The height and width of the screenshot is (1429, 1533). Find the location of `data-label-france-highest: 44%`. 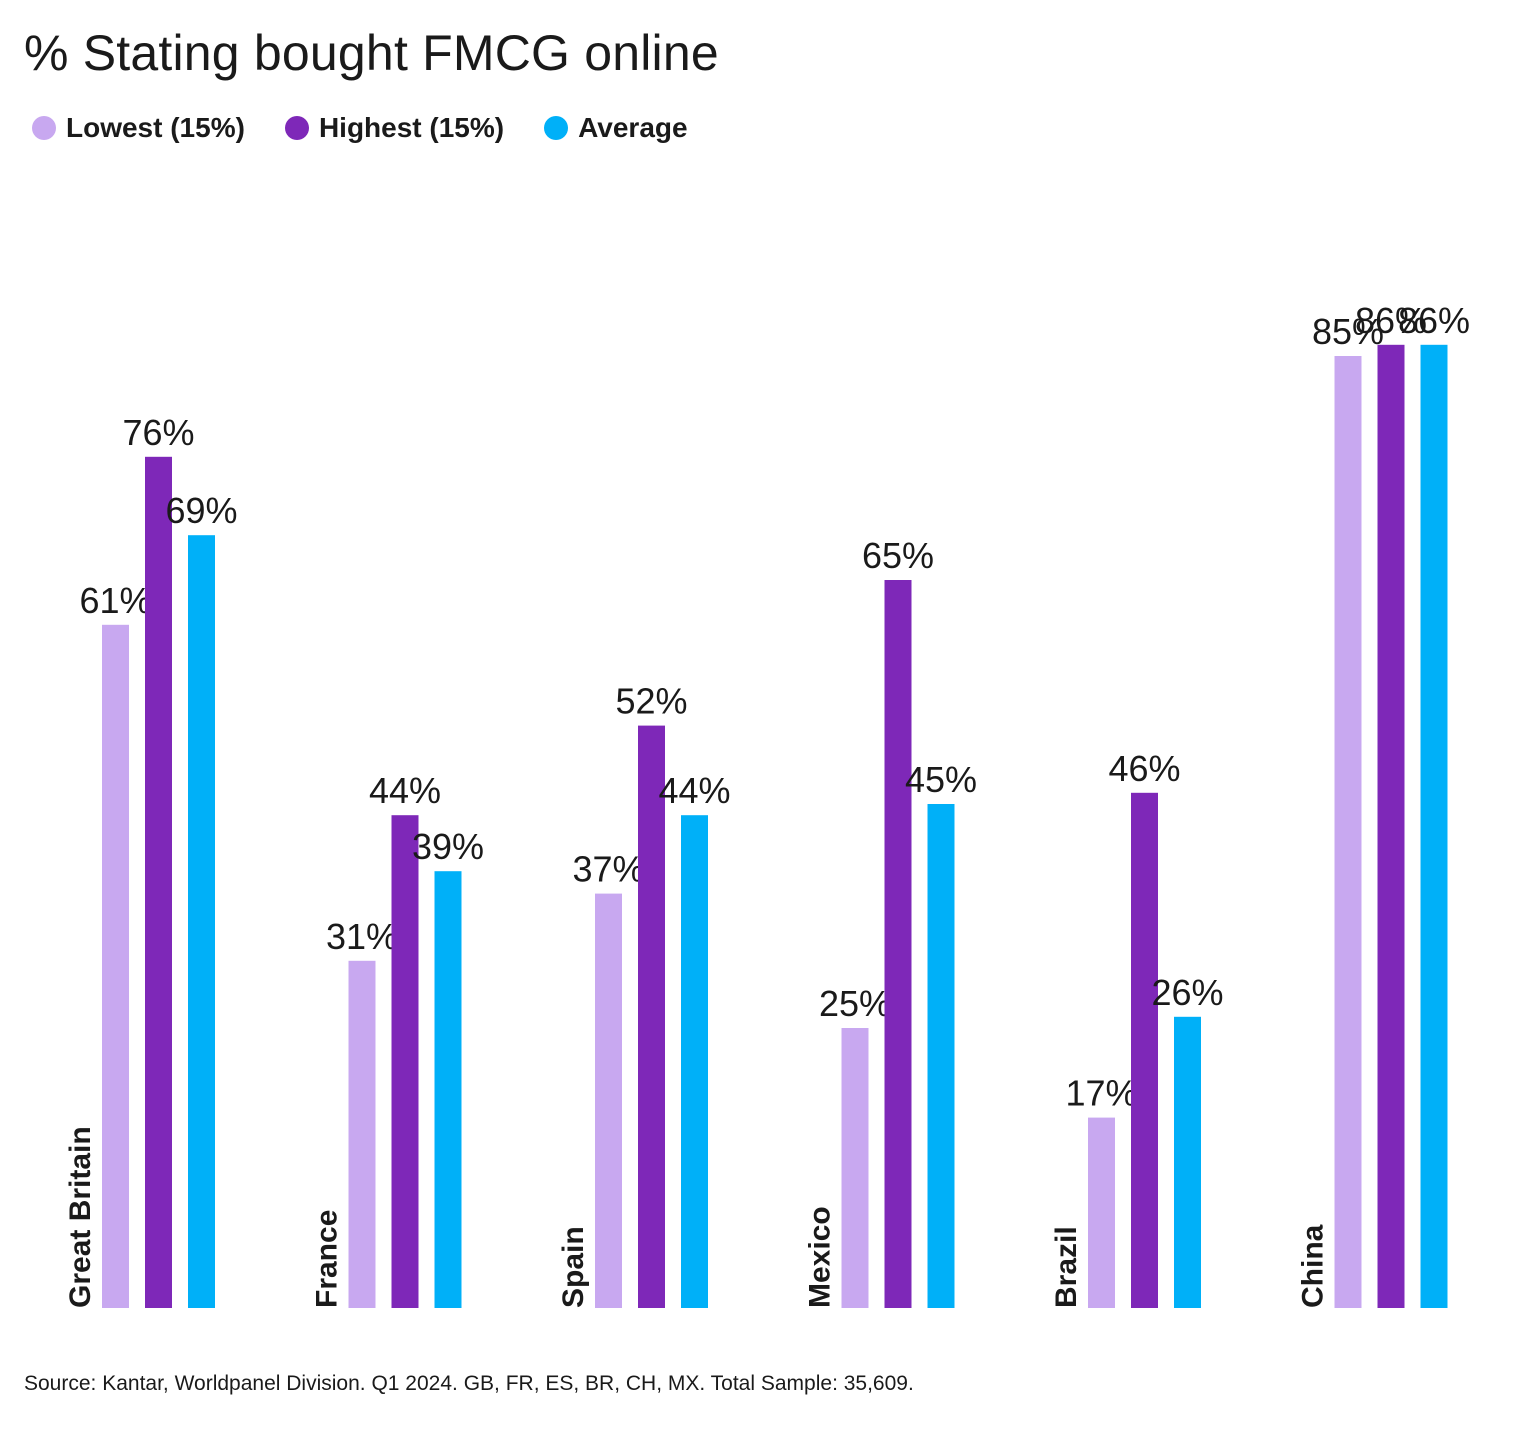

data-label-france-highest: 44% is located at coordinates (405, 790).